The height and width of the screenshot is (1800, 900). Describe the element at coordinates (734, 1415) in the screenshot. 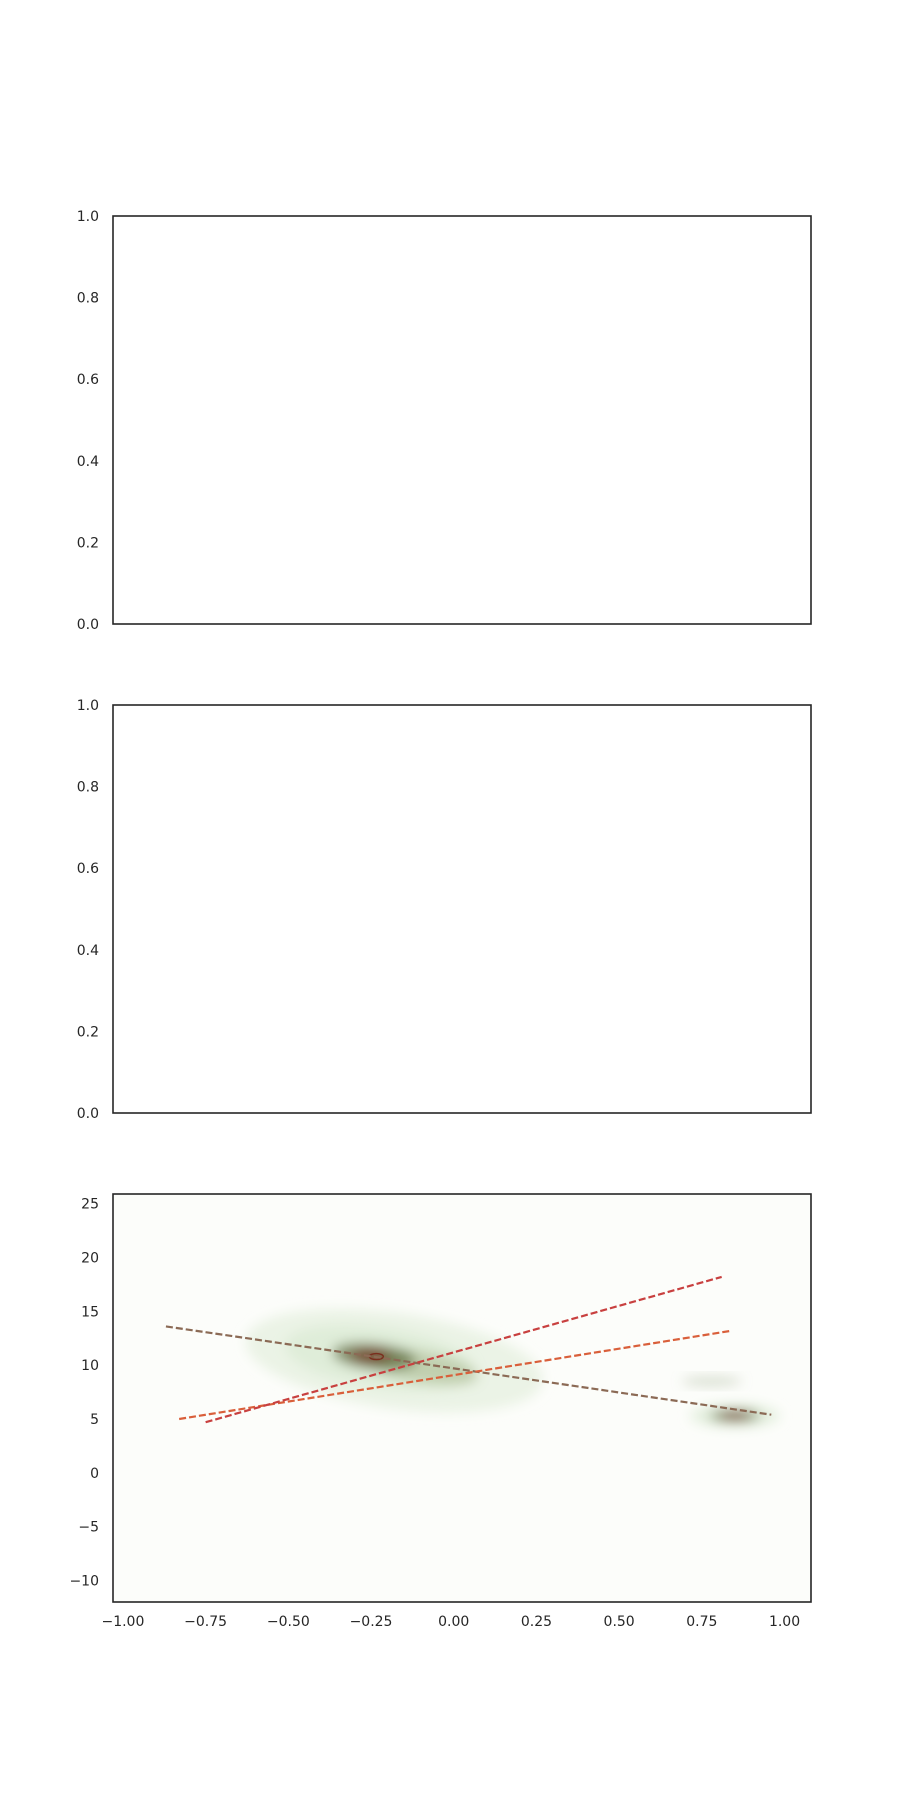

I see `density-peak-right` at that location.